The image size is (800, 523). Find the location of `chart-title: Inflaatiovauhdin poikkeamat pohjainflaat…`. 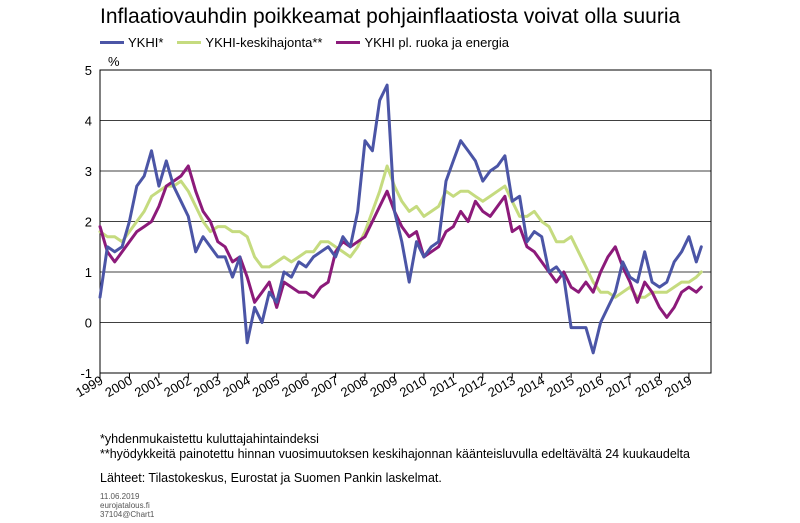

chart-title: Inflaatiovauhdin poikkeamat pohjainflaat… is located at coordinates (390, 16).